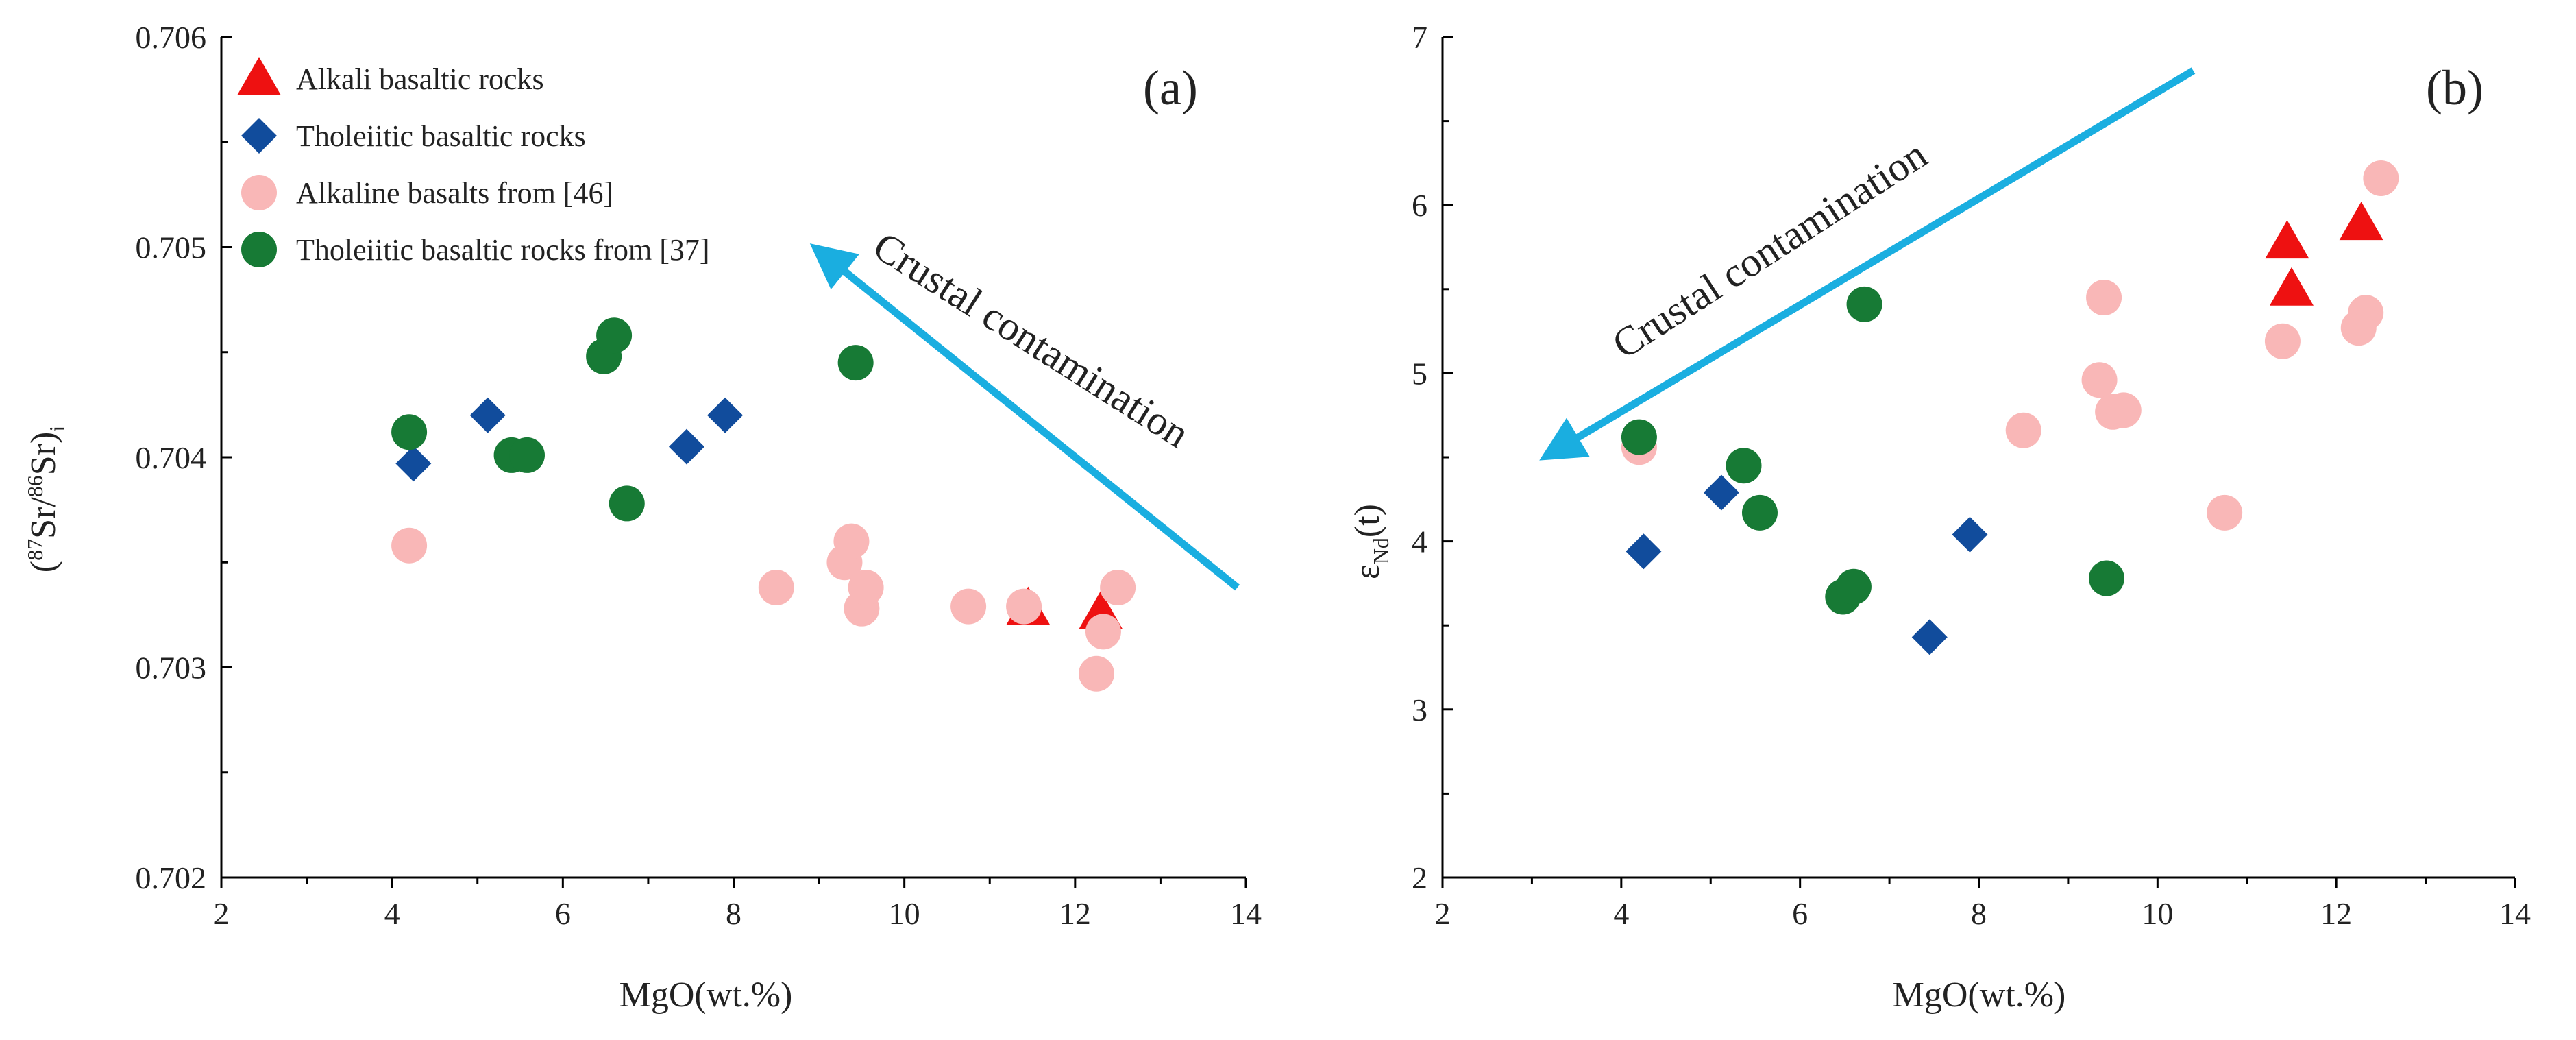 The height and width of the screenshot is (1040, 2576). Describe the element at coordinates (172, 457) in the screenshot. I see `panel-a-y-tick-label: 0.704` at that location.